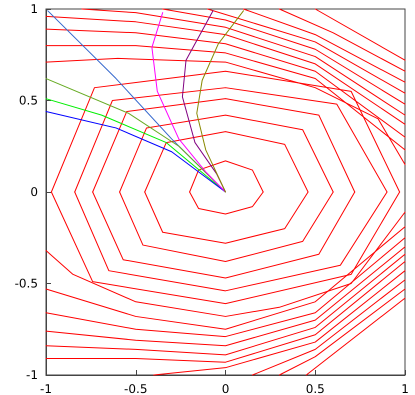 The height and width of the screenshot is (395, 415). What do you see at coordinates (136, 388) in the screenshot?
I see `x-tick-label: -0.5` at bounding box center [136, 388].